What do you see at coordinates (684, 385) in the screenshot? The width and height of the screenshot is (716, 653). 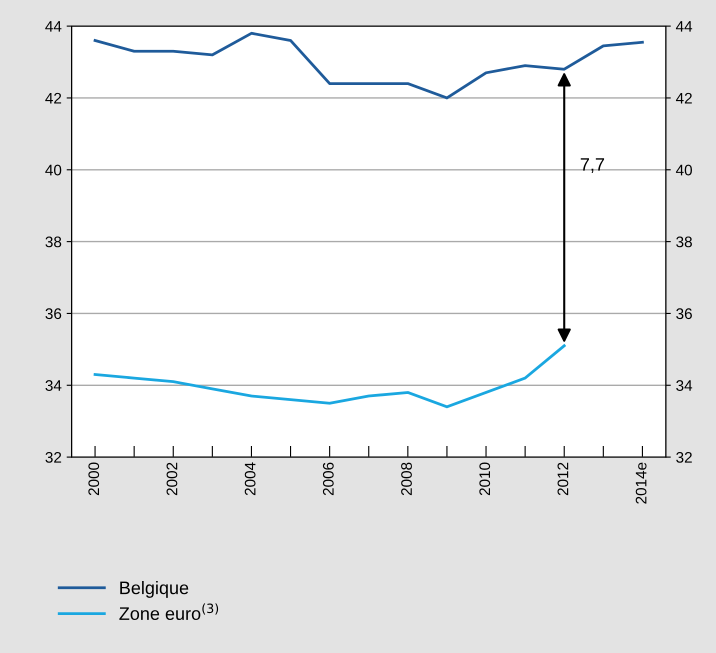 I see `y2-tick-label: 34` at bounding box center [684, 385].